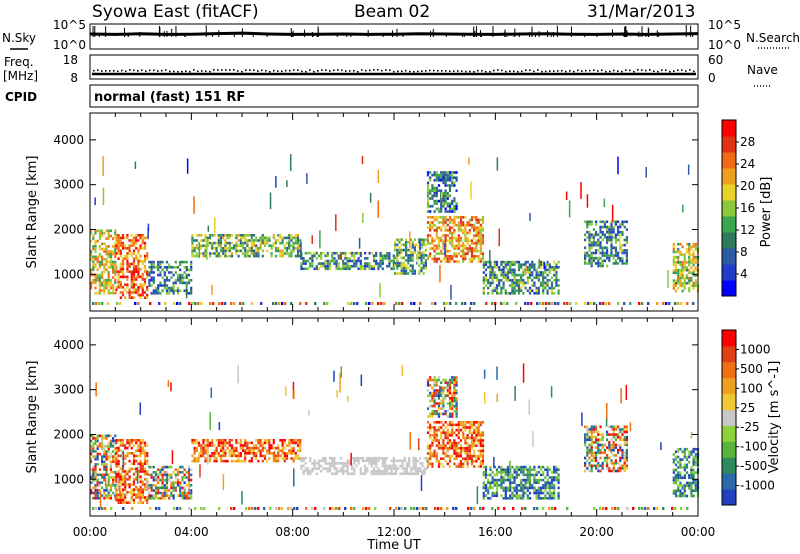 This screenshot has height=554, width=800. Describe the element at coordinates (394, 36) in the screenshot. I see `noise-panel-frame` at that location.